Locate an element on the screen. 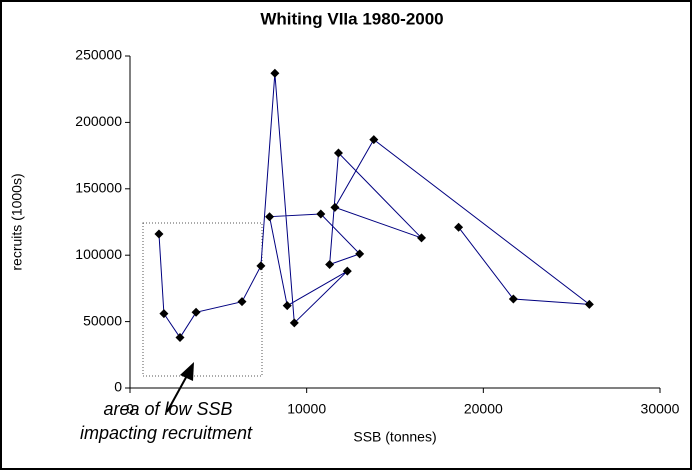 The image size is (692, 470). x-tick-label: 10000 is located at coordinates (306, 409).